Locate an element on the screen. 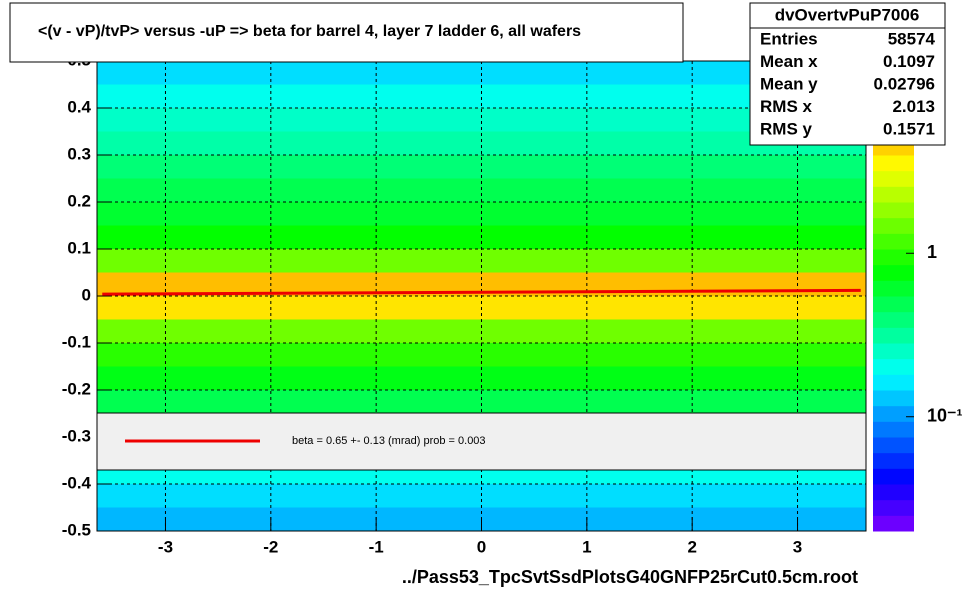 This screenshot has width=963, height=590. x-tick-label: -1 is located at coordinates (376, 546).